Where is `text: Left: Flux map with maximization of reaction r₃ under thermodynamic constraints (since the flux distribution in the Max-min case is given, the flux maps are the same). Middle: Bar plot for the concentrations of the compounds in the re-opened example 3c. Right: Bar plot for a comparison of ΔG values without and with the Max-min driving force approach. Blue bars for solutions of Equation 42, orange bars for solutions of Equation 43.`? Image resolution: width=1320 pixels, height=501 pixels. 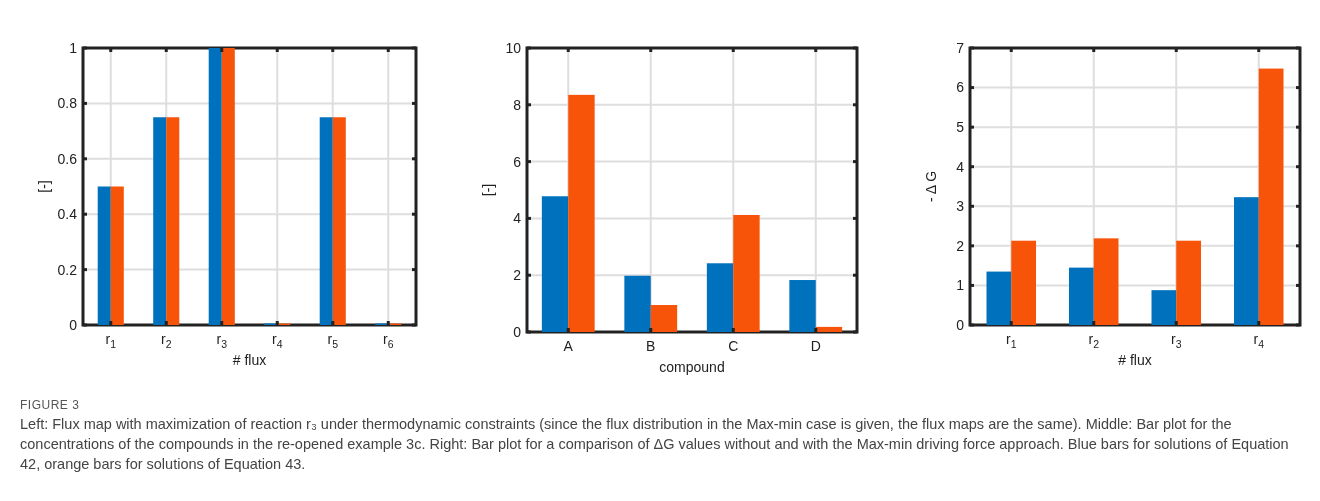 text: Left: Flux map with maximization of reaction r₃ under thermodynamic constraints (since the flux distribution in the Max-min case is given, the flux maps are the same). Middle: Bar plot for the concentrations of the compounds in the re-opened example 3c. Right: Bar plot for a comparison of ΔG values without and with the Max-min driving force approach. Blue bars for solutions of Equation 42, orange bars for solutions of Equation 43. is located at coordinates (654, 444).